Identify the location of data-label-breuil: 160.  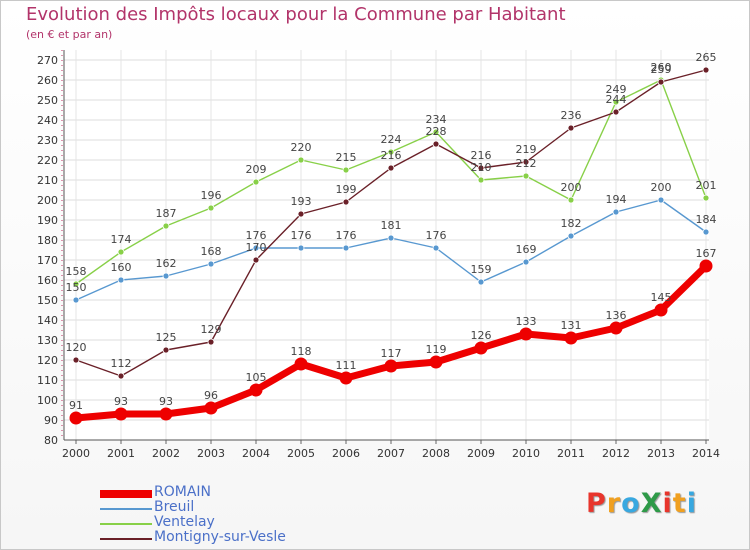
(121, 267).